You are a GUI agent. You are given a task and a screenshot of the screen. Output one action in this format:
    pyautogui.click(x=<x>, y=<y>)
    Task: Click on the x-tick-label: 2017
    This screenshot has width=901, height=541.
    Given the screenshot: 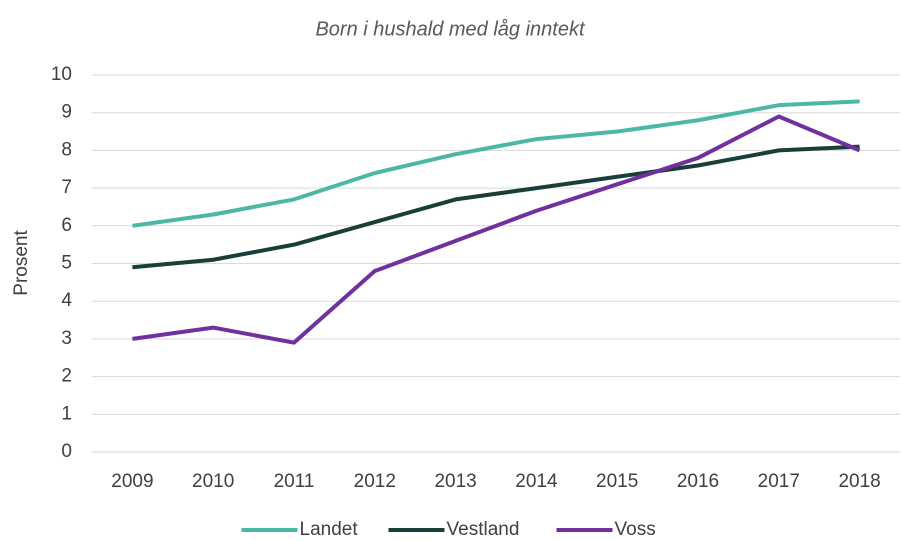 What is the action you would take?
    pyautogui.click(x=779, y=481)
    